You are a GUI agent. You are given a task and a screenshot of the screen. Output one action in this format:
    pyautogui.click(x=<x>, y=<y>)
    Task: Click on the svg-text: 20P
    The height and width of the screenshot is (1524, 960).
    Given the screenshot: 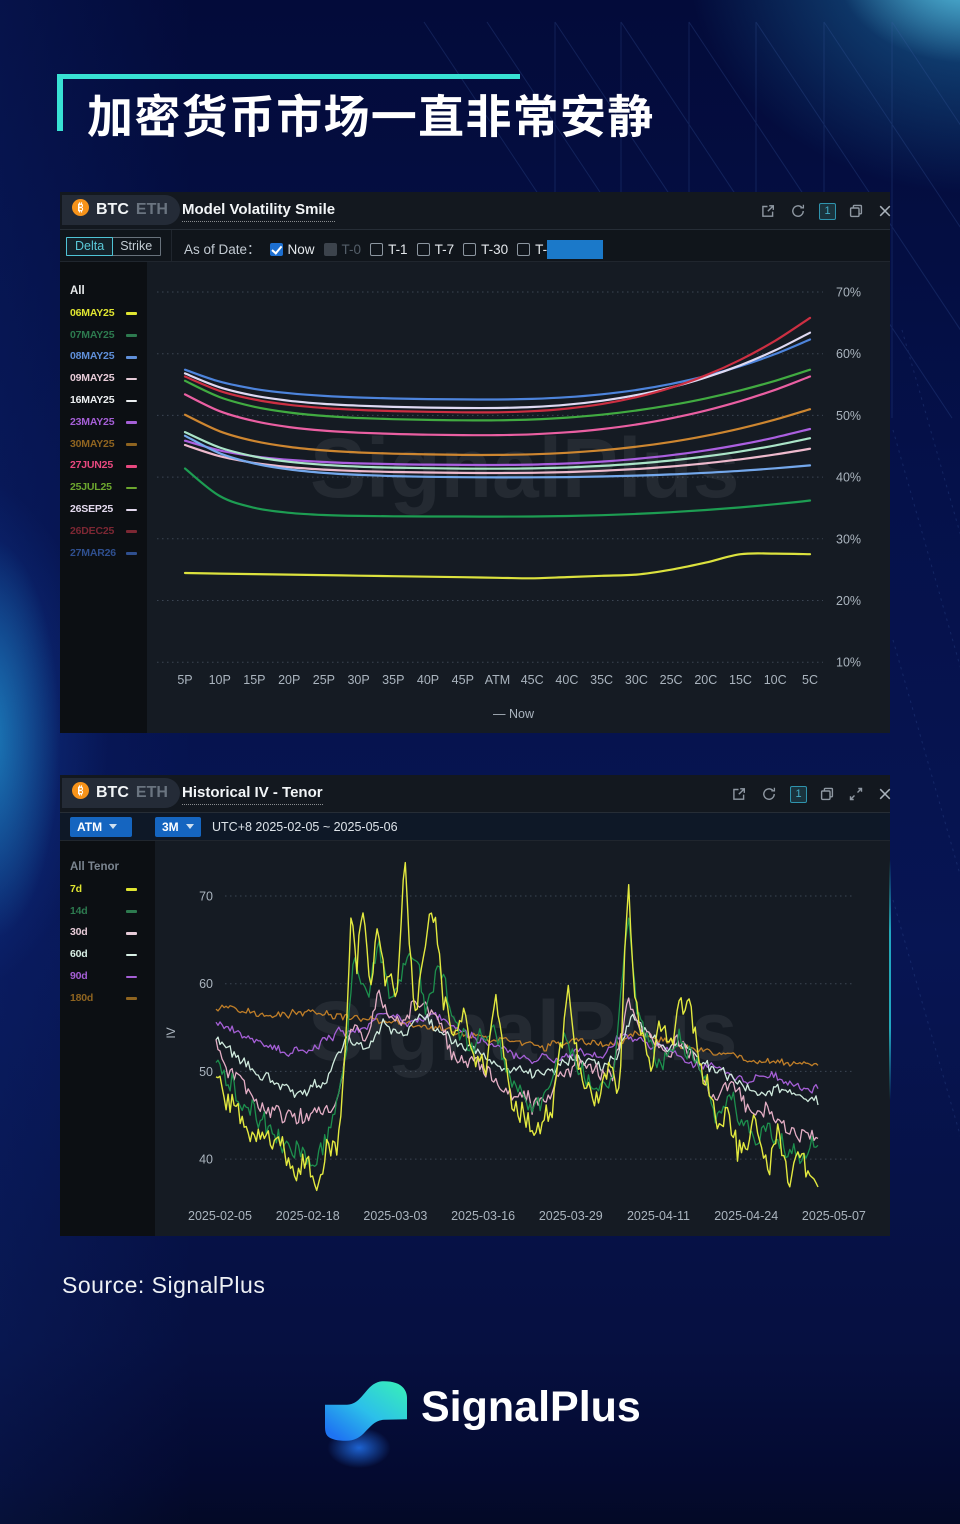 What is the action you would take?
    pyautogui.click(x=289, y=680)
    